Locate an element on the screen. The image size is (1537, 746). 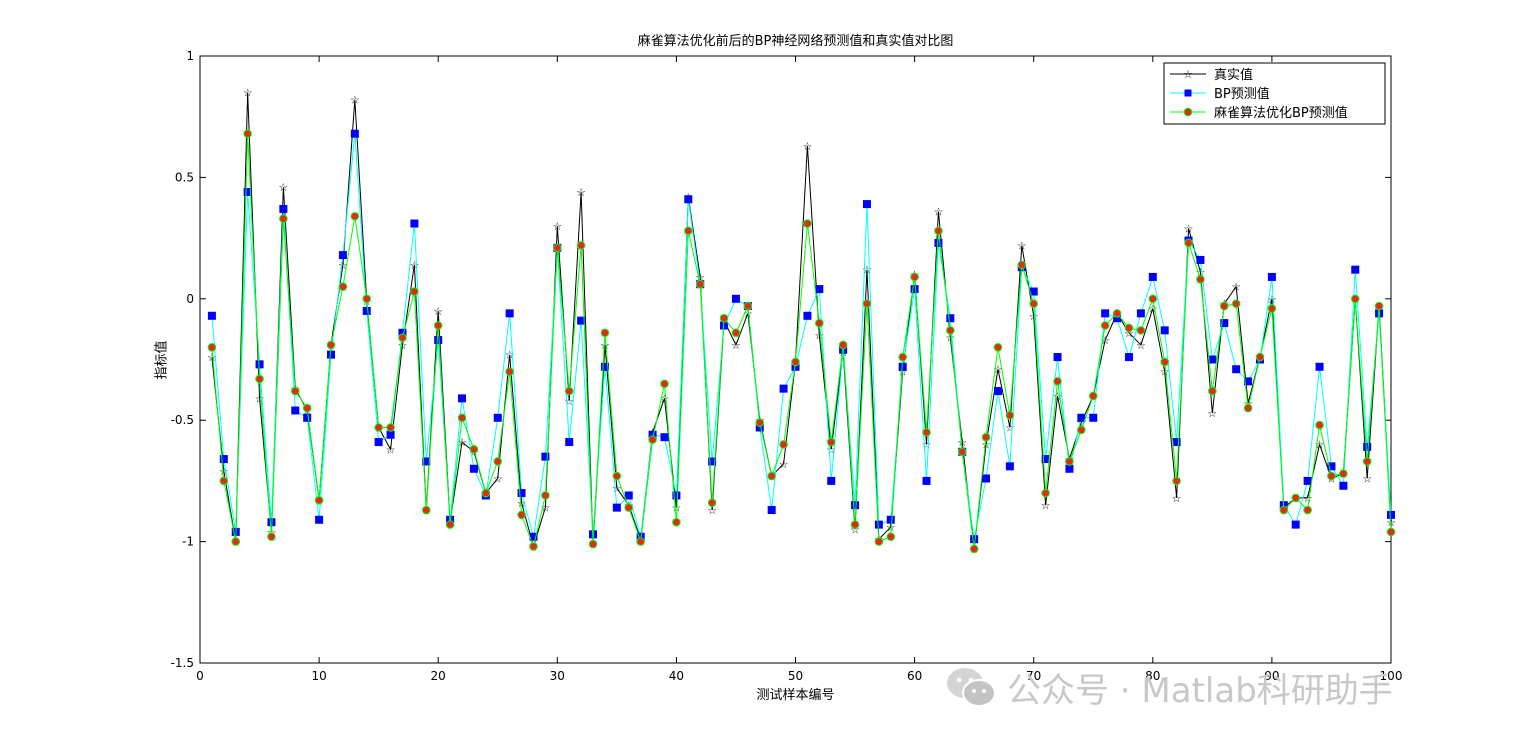
y-tick-label: -0.5 is located at coordinates (182, 420).